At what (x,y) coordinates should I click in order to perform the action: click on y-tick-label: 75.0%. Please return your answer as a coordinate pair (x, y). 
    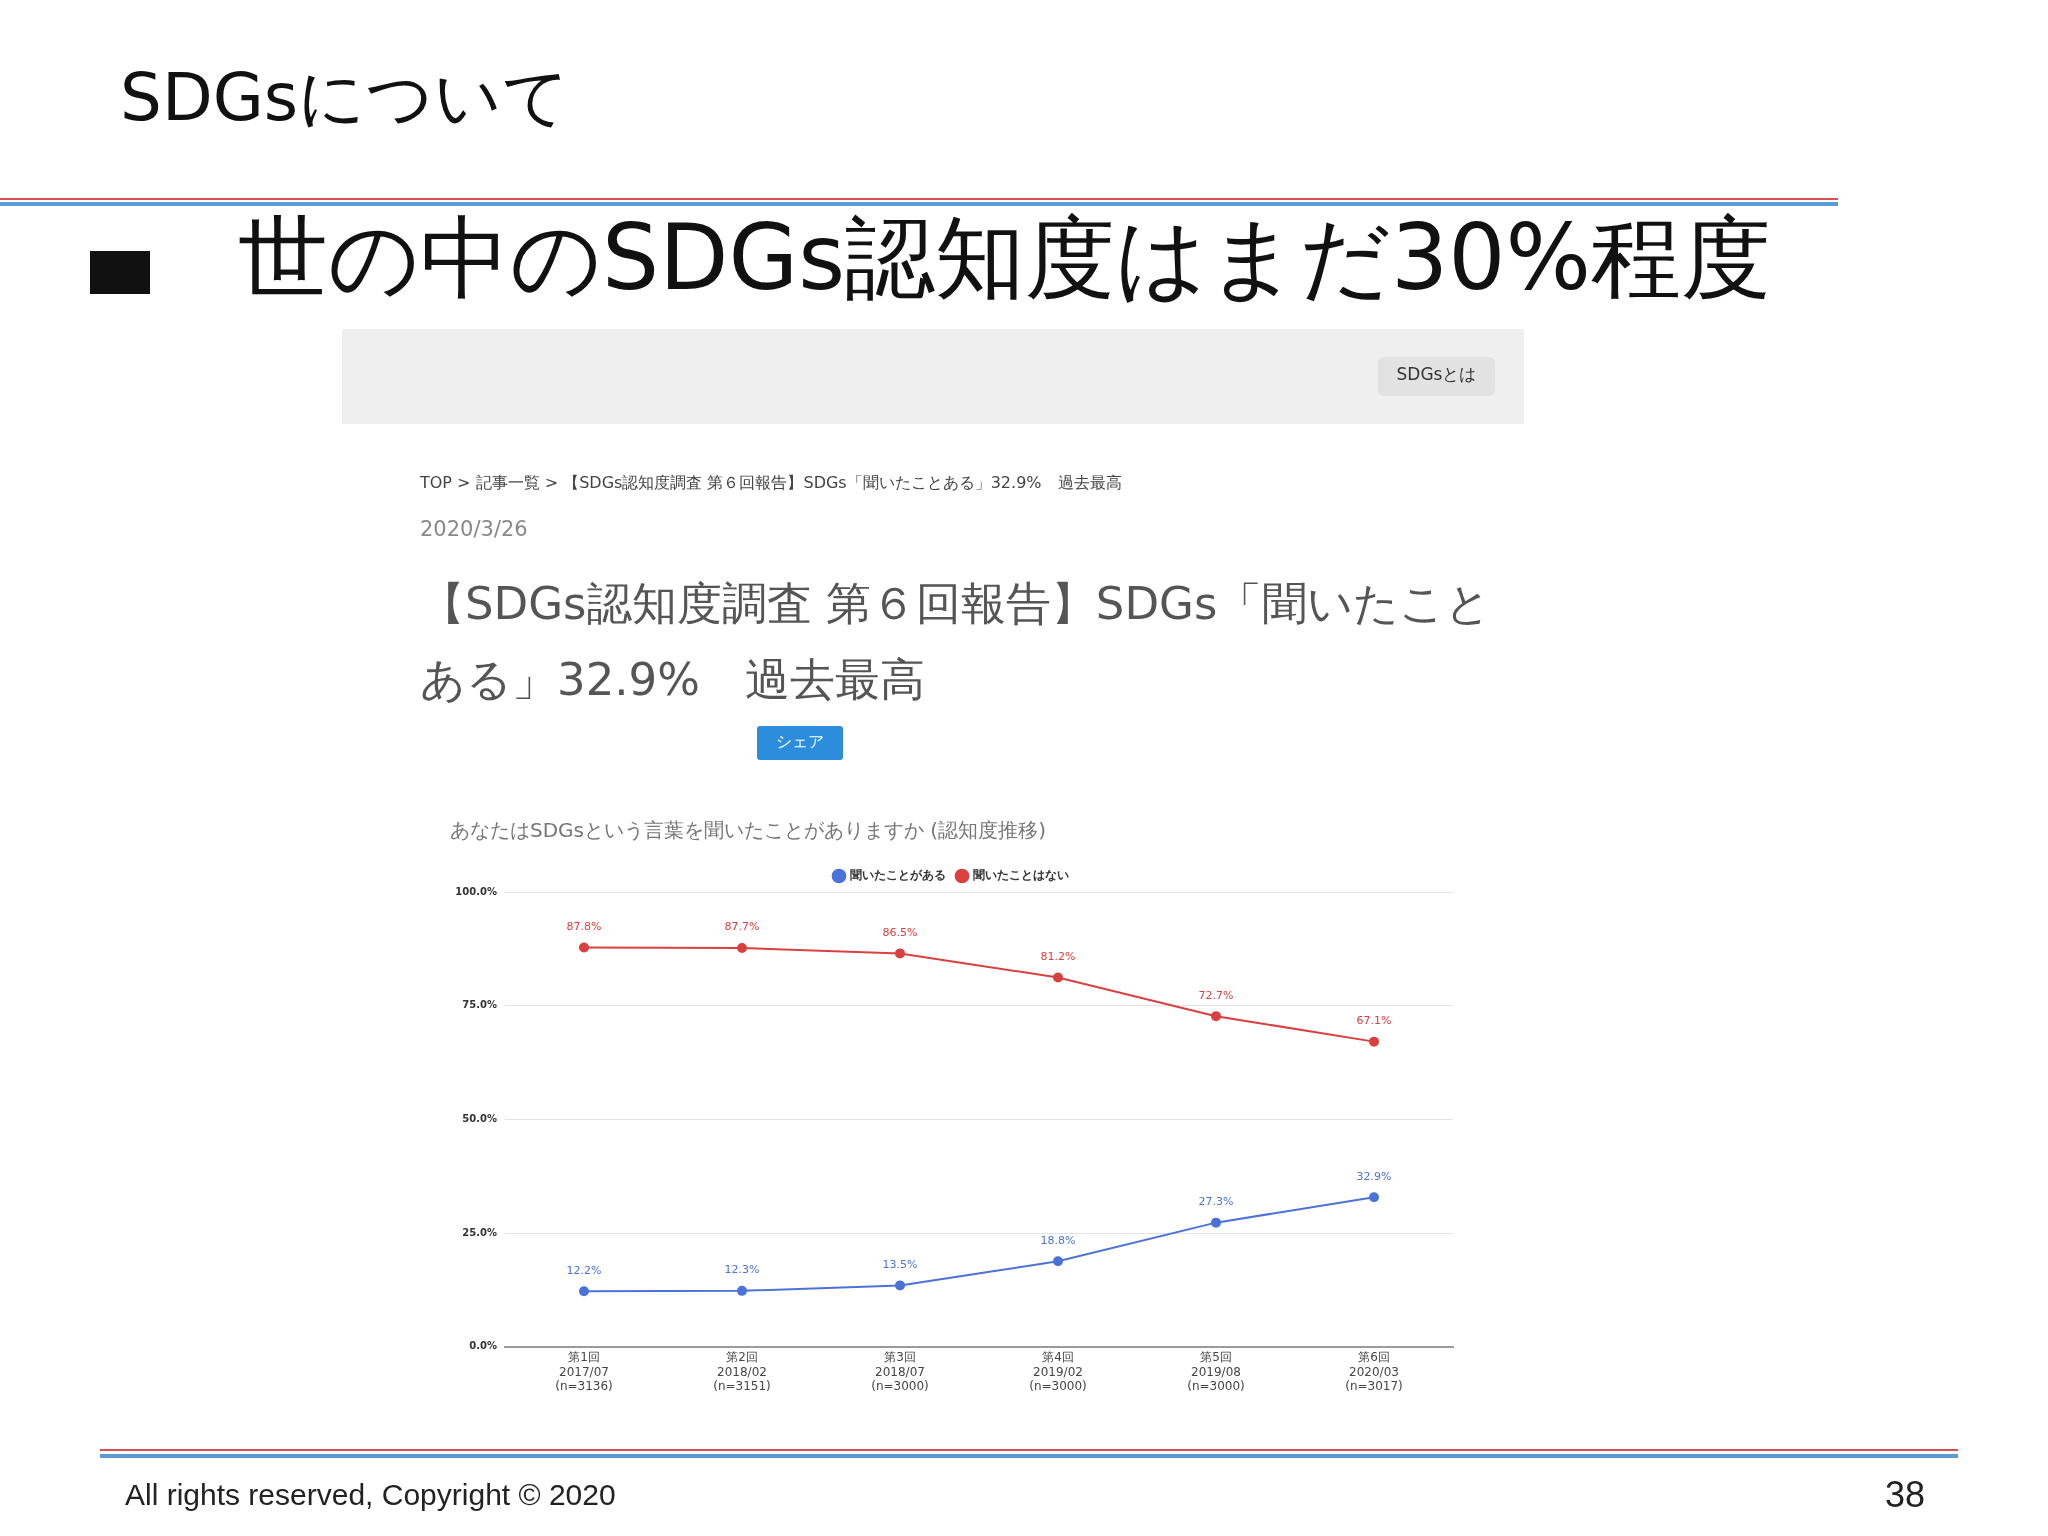
    Looking at the image, I should click on (479, 1005).